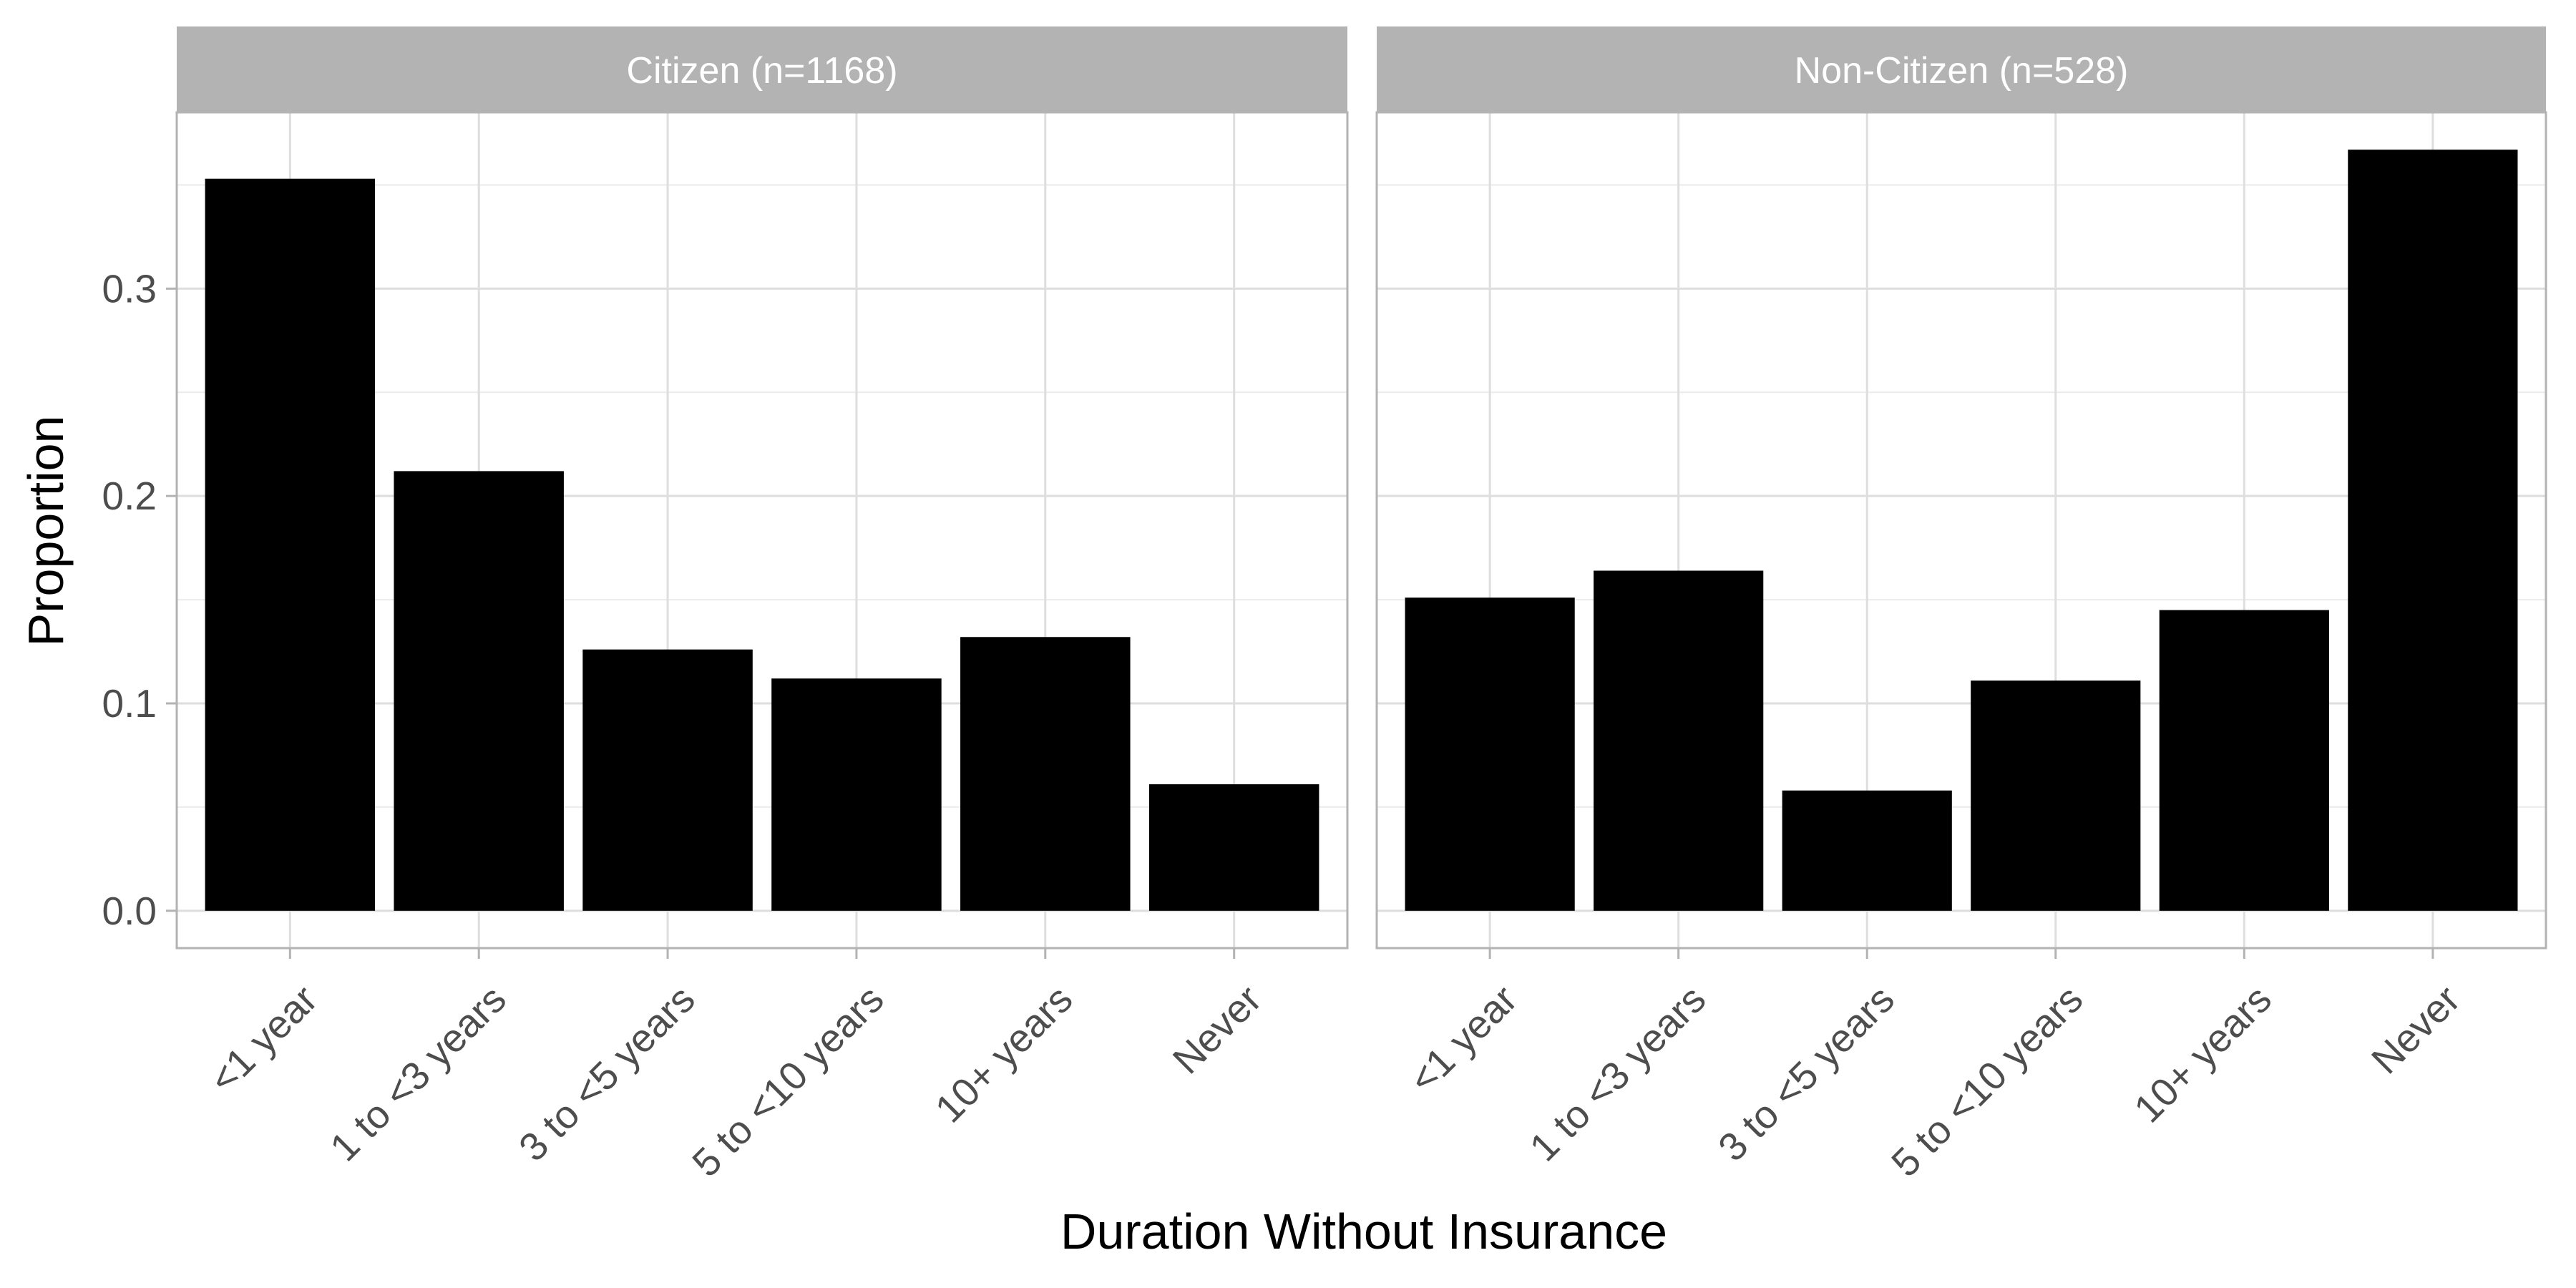  I want to click on y-axis: 0.0 0.1 0.2 0.3, so click(139, 599).